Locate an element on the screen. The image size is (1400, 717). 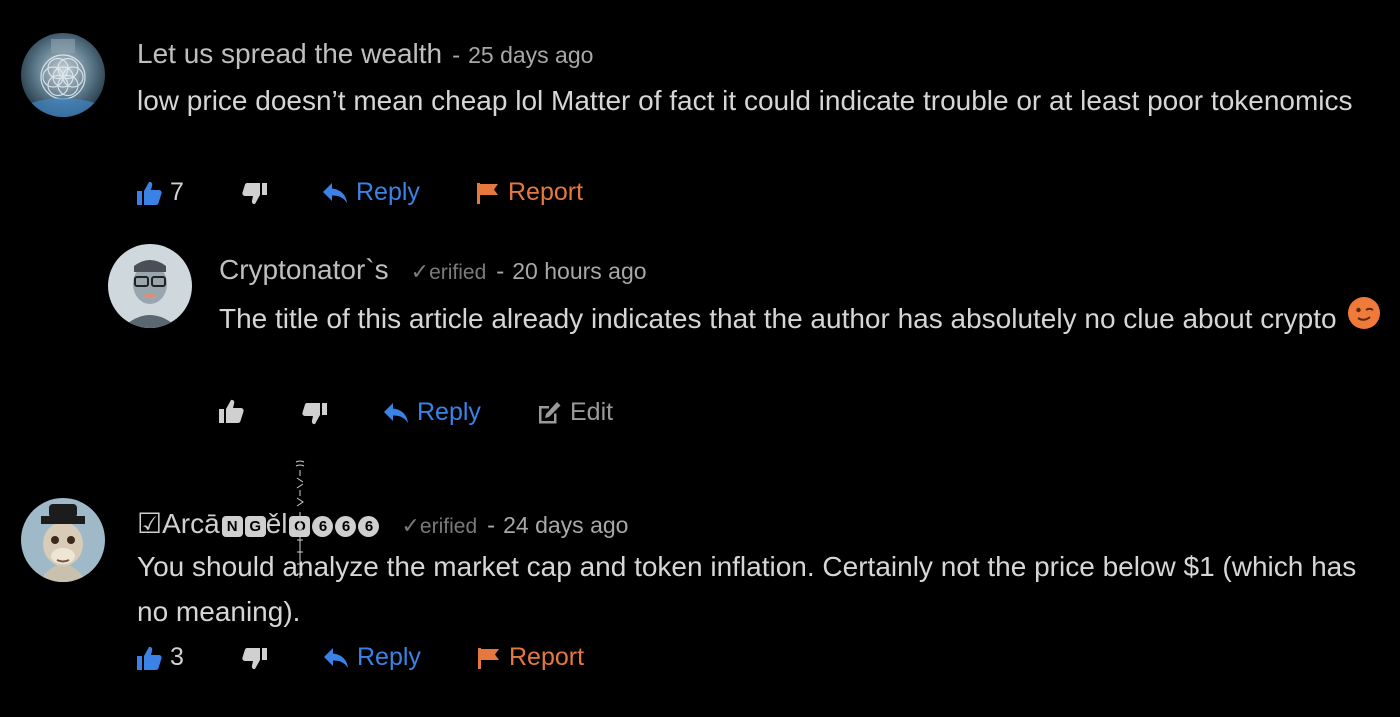
like-button is located at coordinates (231, 411).